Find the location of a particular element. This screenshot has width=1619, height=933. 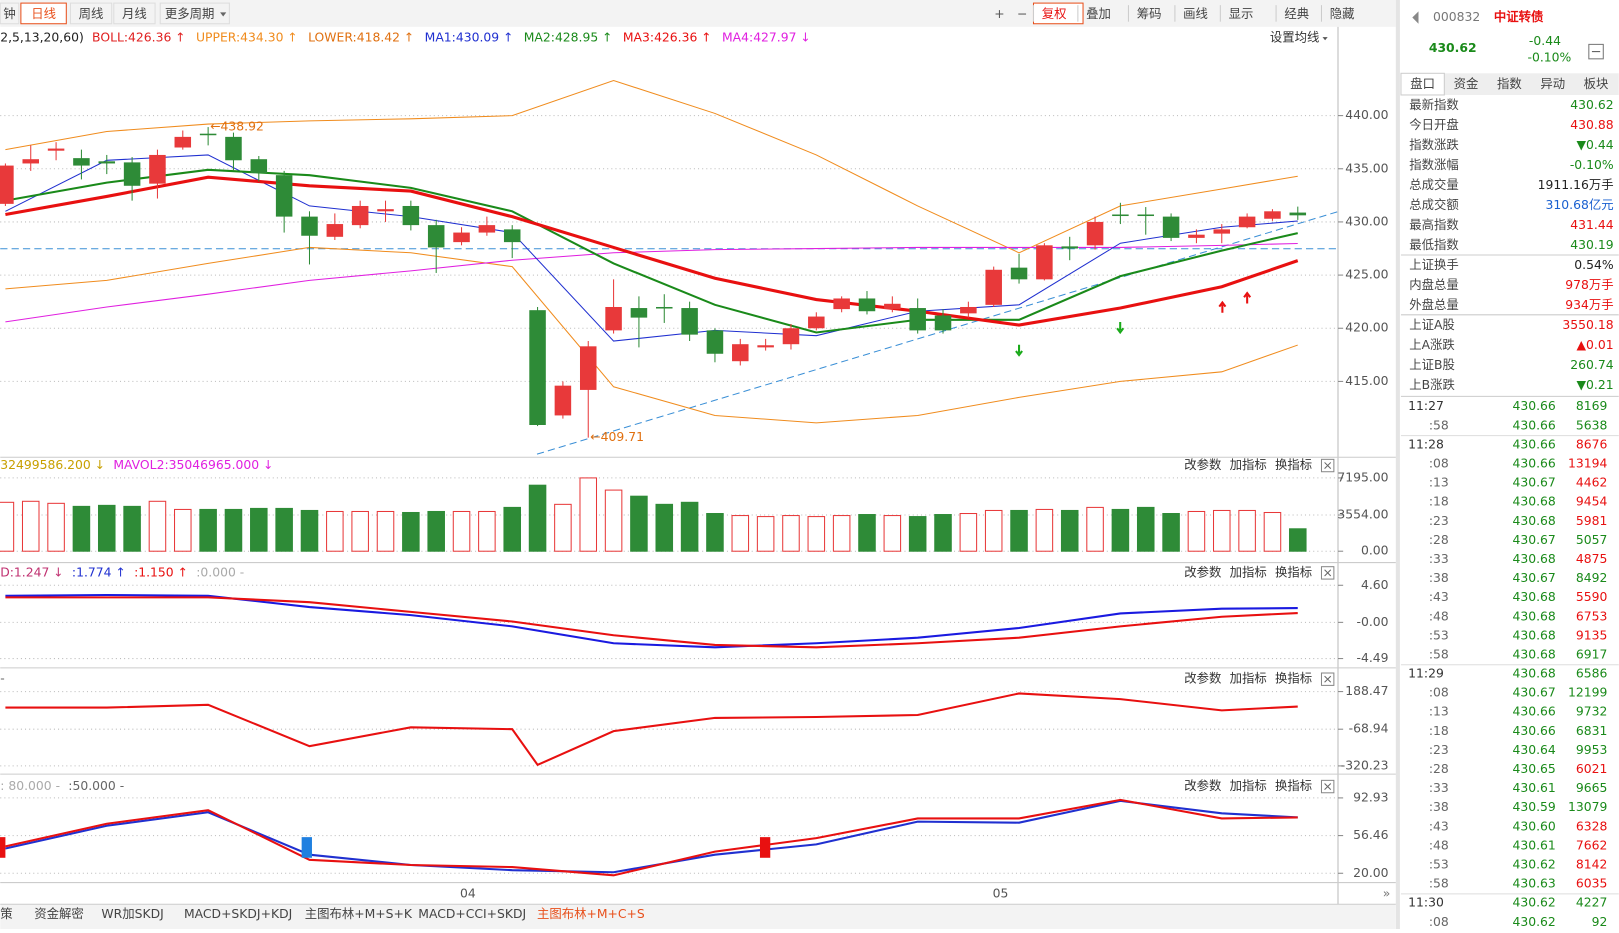

tick-price: 430.61 is located at coordinates (1533, 845).